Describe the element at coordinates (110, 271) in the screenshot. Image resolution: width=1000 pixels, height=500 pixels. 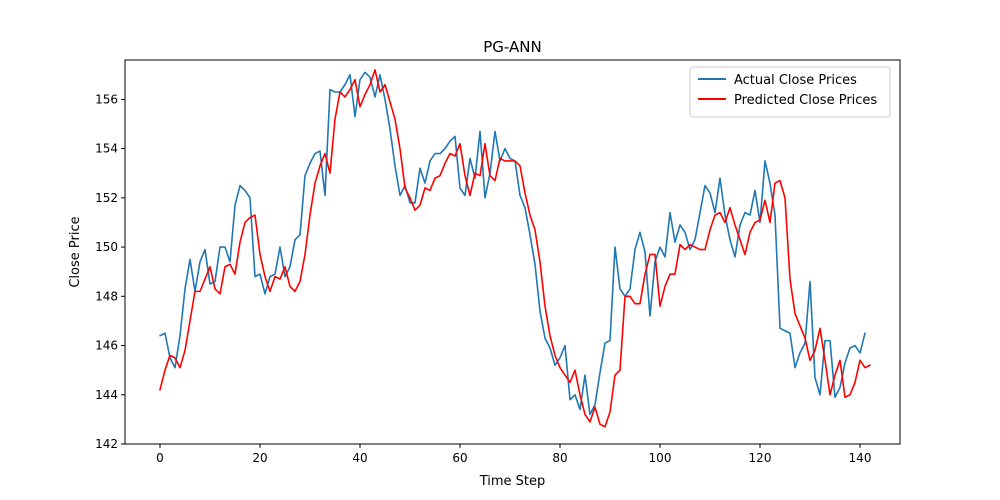
I see `y-axis-ticks: 142 144 146 148 150 152 154 156` at that location.